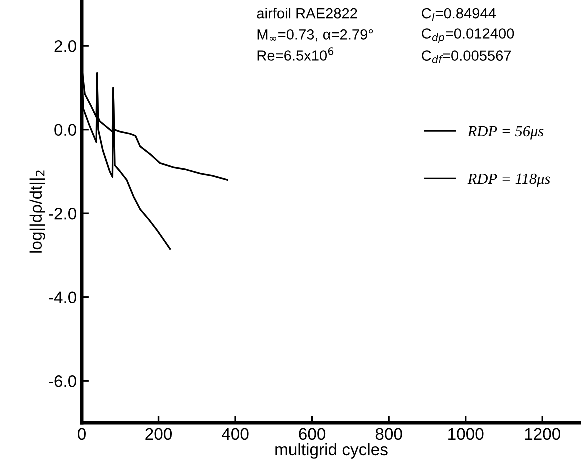 The height and width of the screenshot is (476, 581). What do you see at coordinates (466, 434) in the screenshot?
I see `x-tick-label: 1000` at bounding box center [466, 434].